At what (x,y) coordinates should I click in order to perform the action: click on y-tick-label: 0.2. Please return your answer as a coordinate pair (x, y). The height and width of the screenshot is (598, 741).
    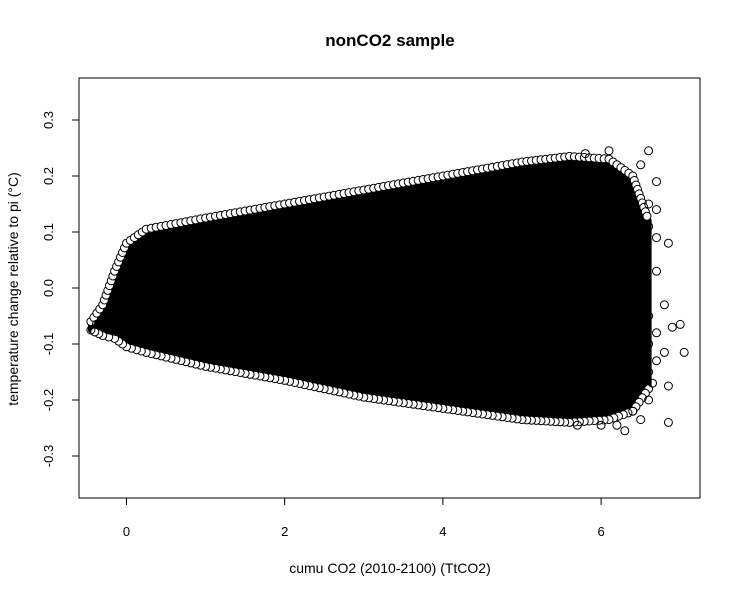
    Looking at the image, I should click on (48, 176).